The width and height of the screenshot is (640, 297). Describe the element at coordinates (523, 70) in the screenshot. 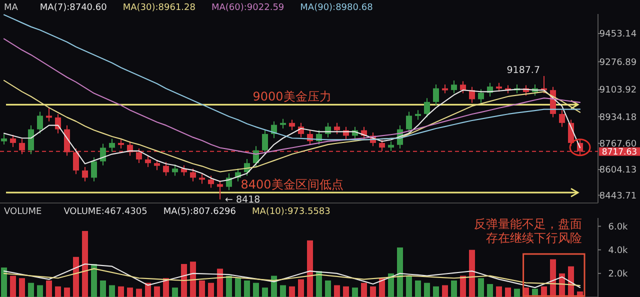

I see `annotation: 9187.7` at that location.